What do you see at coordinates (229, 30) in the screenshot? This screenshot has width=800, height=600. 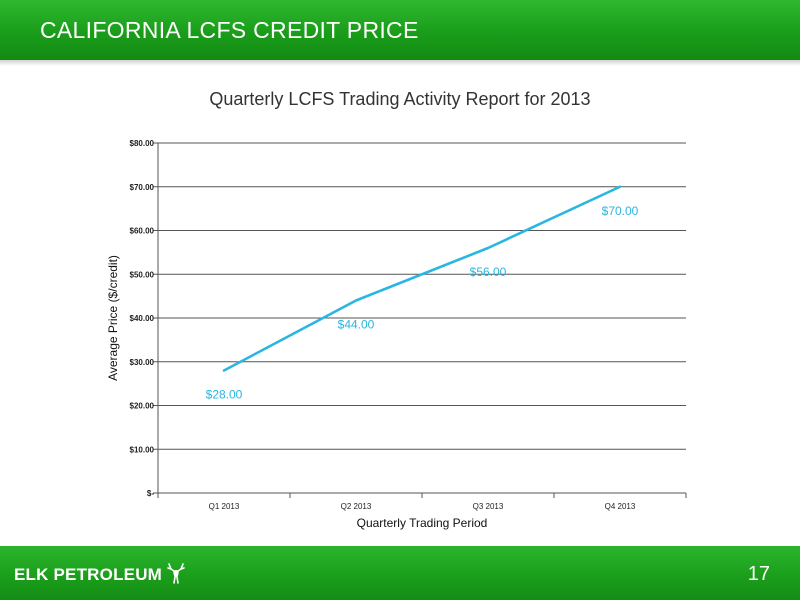 I see `slide-title: CALIFORNIA LCFS CREDIT PRICE` at bounding box center [229, 30].